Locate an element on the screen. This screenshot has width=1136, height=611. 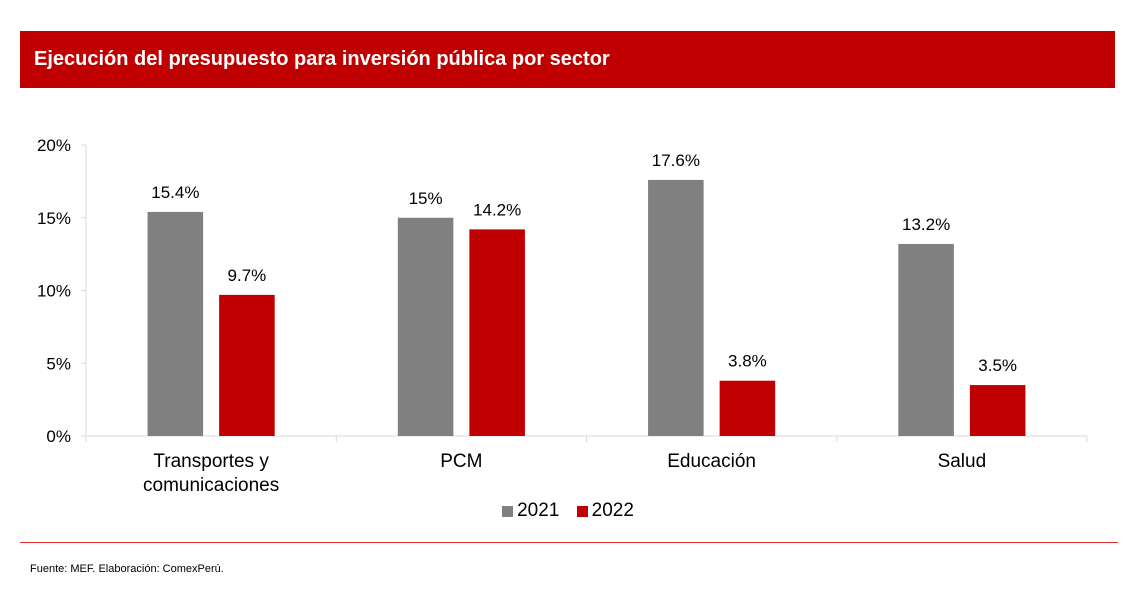
data-label-2021-3: 13.2% is located at coordinates (926, 224).